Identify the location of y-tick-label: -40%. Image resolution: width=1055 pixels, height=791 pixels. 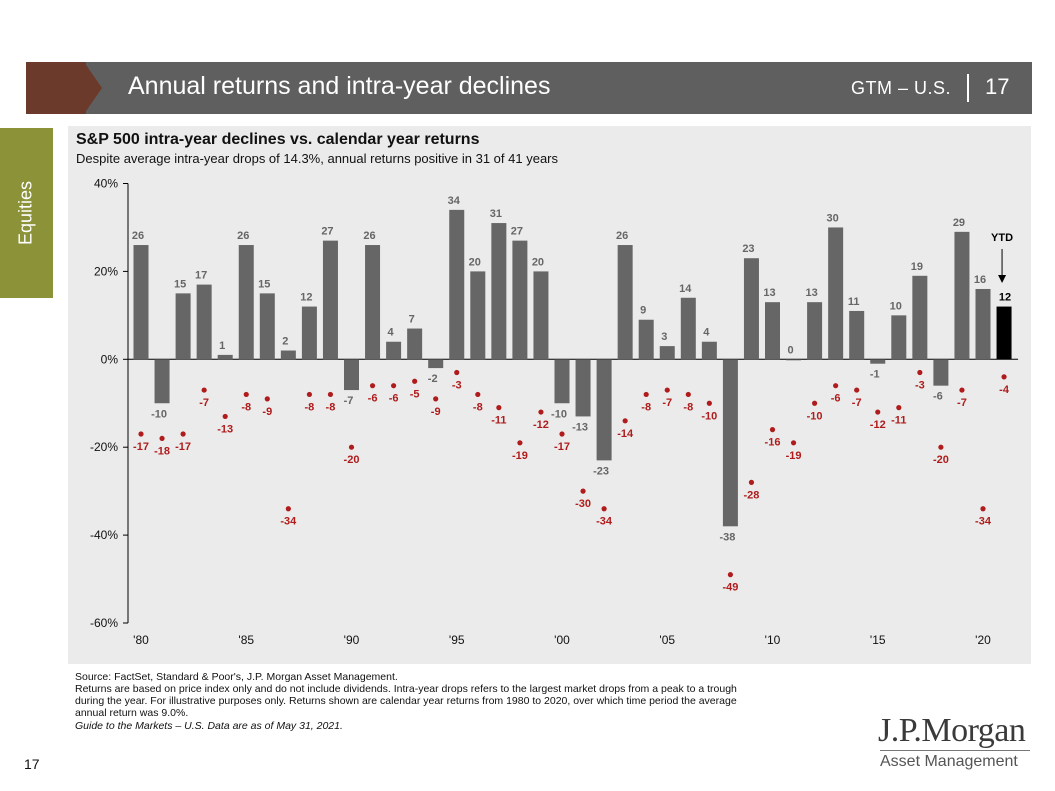
(104, 535).